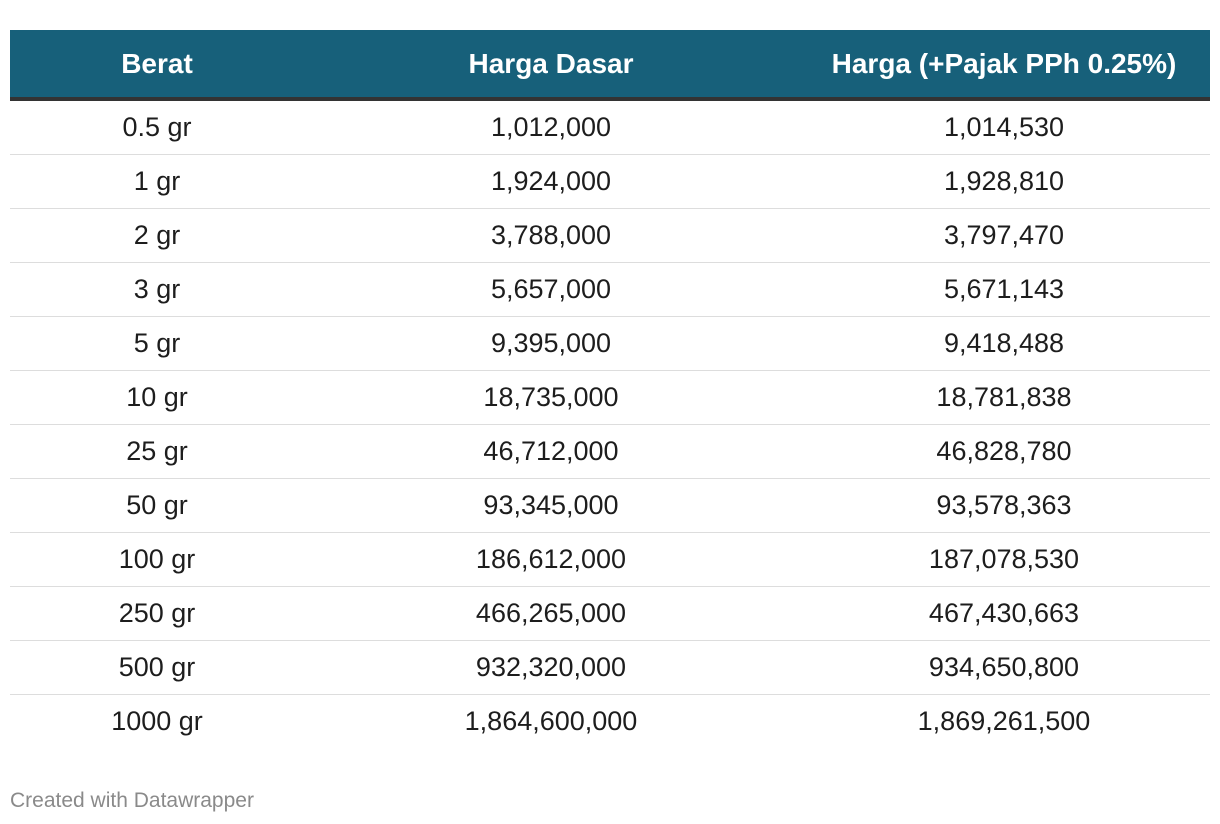 This screenshot has height=824, width=1220. What do you see at coordinates (157, 667) in the screenshot?
I see `cell-berat: 500 gr` at bounding box center [157, 667].